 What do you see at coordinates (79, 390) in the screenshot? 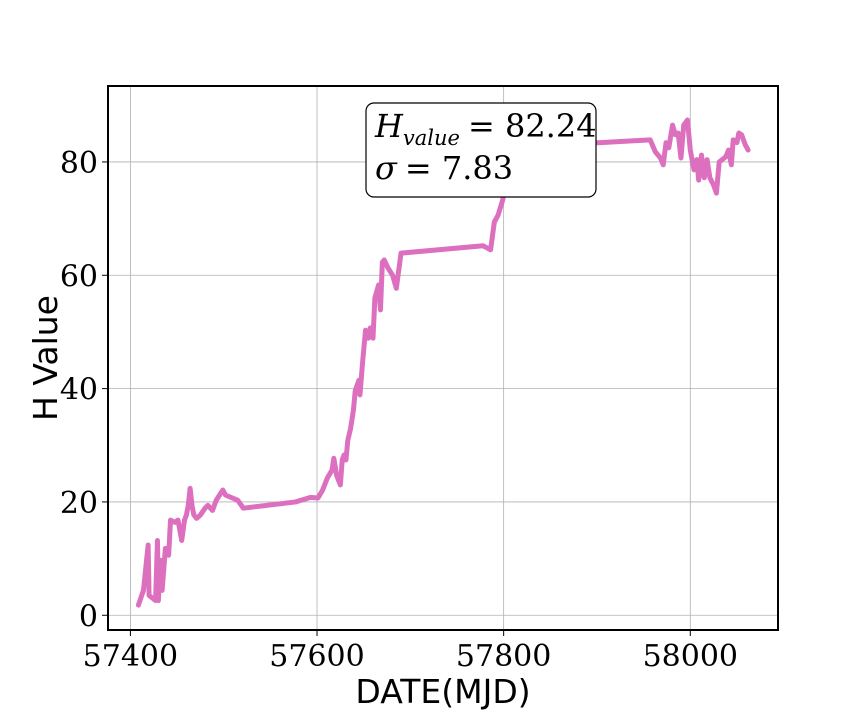
I see `y-tick-label: 40` at bounding box center [79, 390].